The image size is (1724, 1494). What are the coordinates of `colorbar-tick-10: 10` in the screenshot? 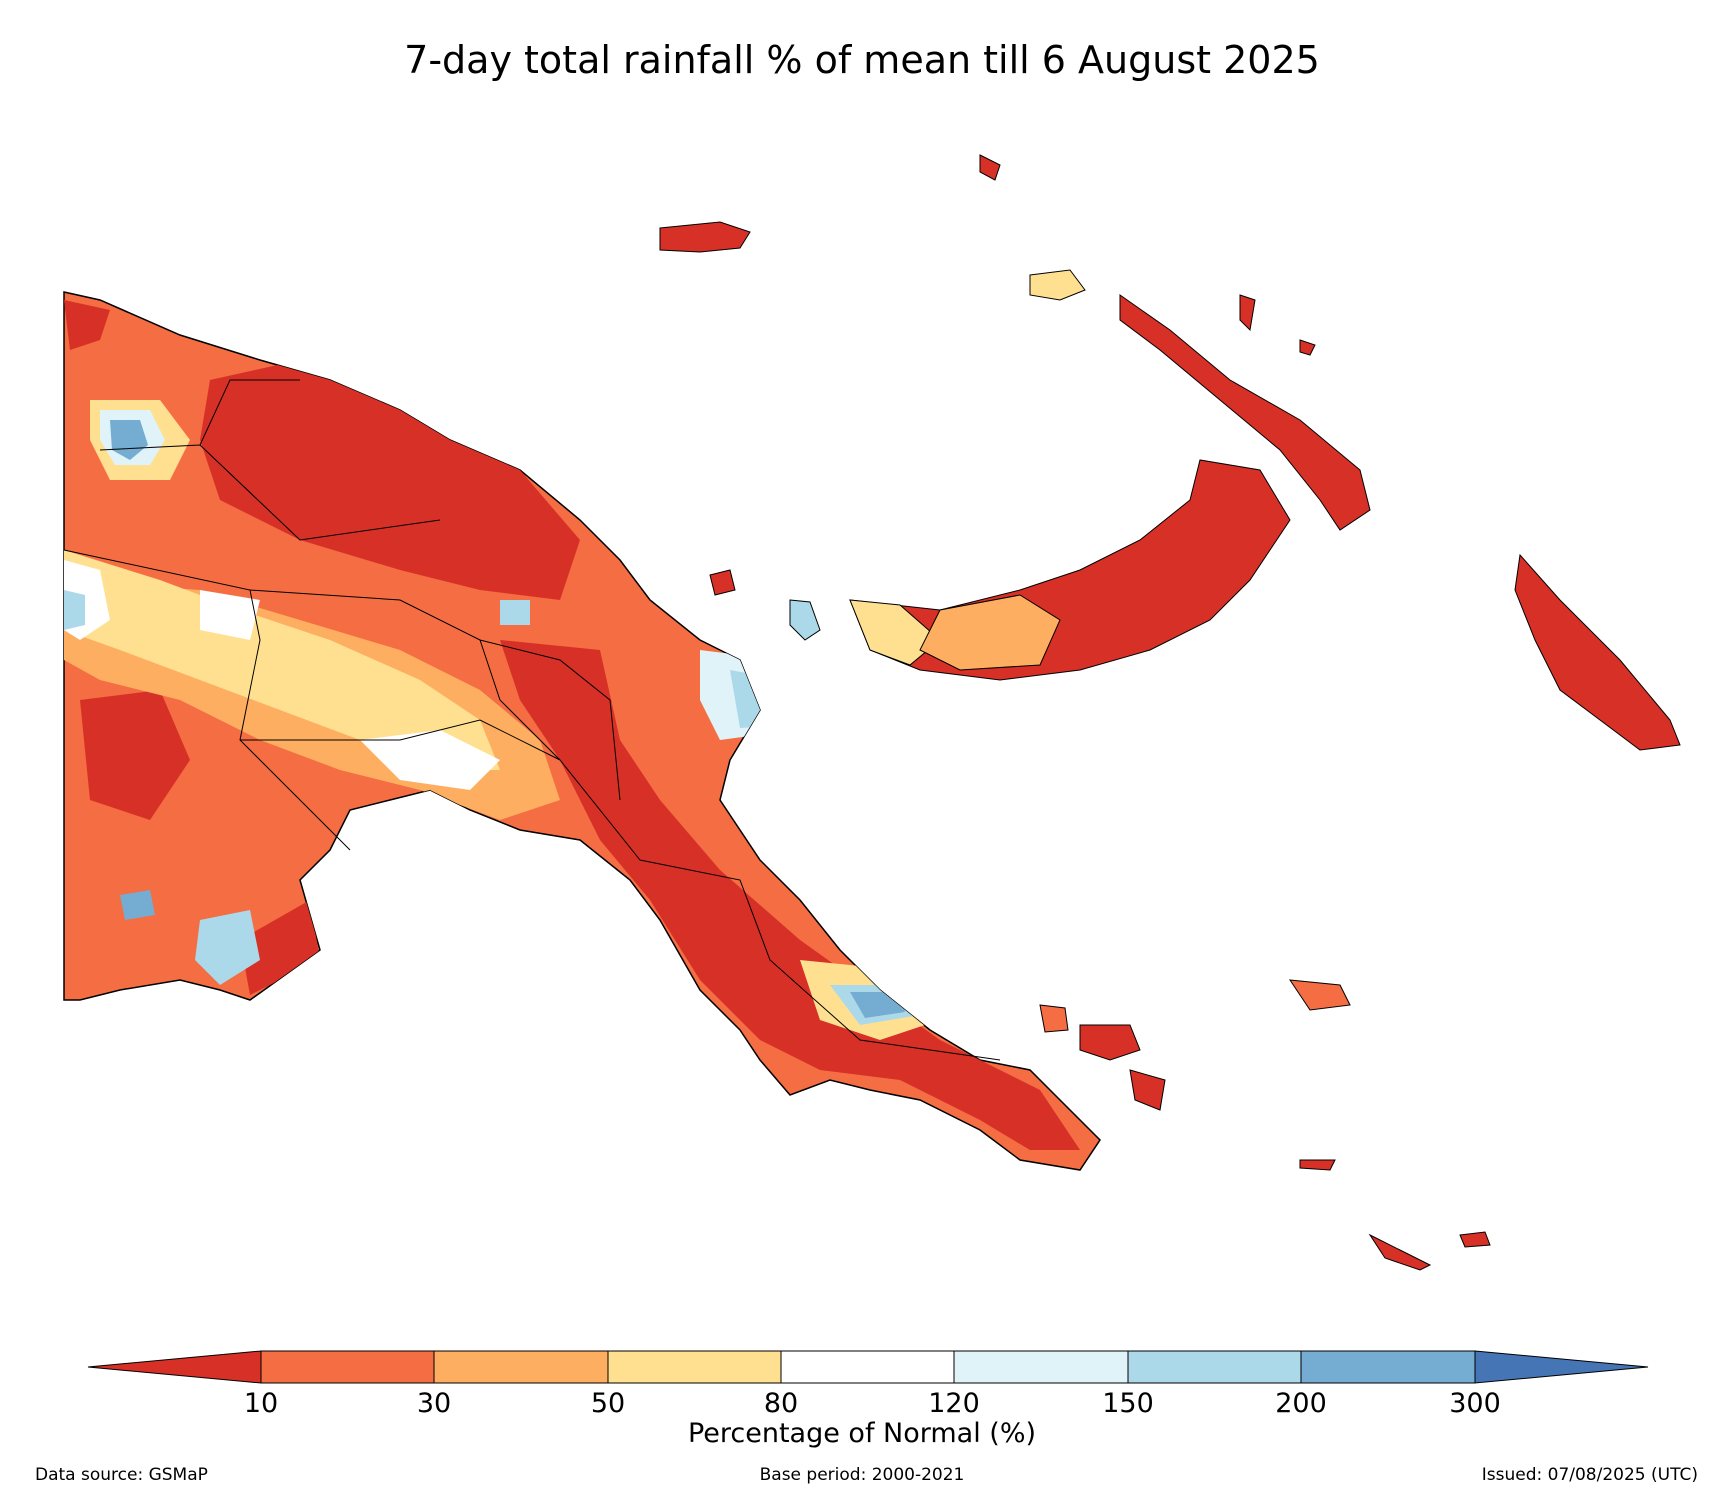 It's located at (261, 1403).